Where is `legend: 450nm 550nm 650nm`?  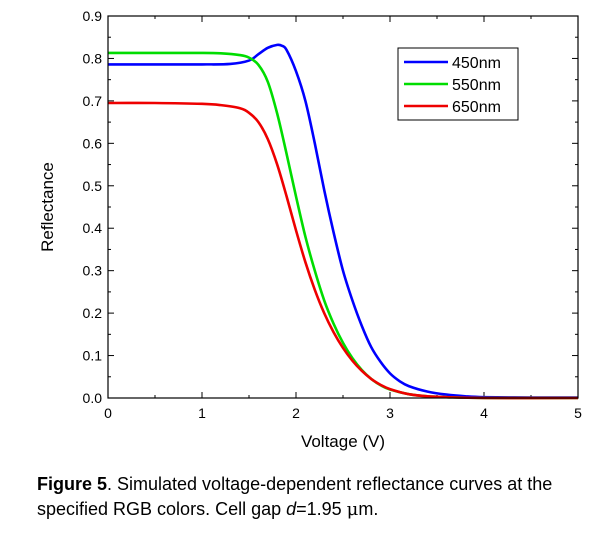
legend: 450nm 550nm 650nm is located at coordinates (458, 84).